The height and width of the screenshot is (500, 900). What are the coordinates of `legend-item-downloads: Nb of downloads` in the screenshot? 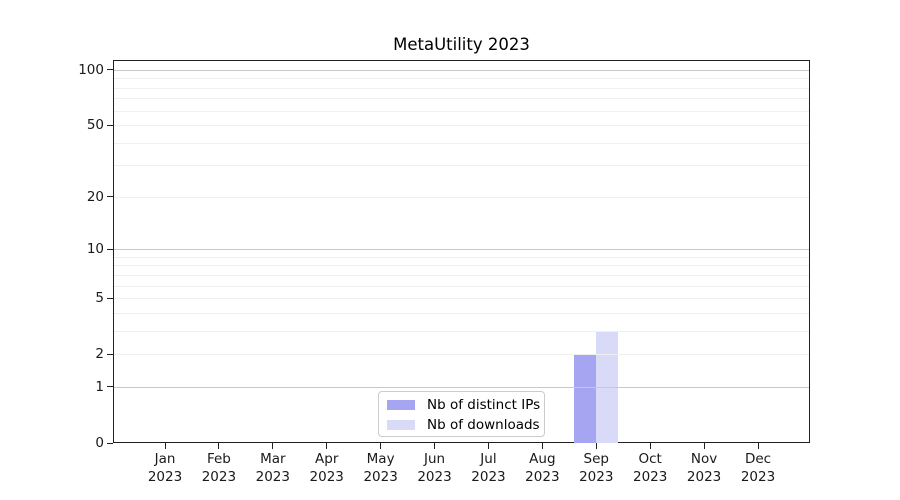 It's located at (463, 425).